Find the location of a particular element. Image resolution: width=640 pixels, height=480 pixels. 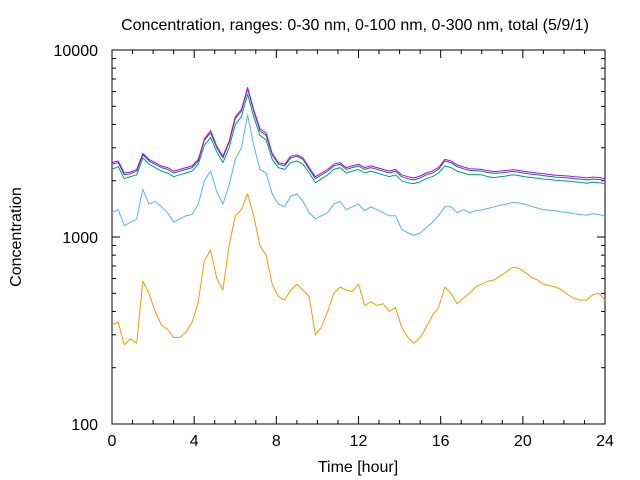

x-tick-label: 8 is located at coordinates (276, 441).